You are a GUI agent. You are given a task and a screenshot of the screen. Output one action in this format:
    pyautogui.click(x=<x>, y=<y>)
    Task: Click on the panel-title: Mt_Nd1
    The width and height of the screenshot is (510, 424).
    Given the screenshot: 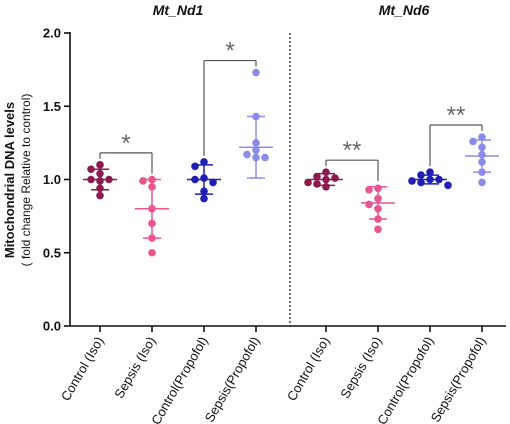 What is the action you would take?
    pyautogui.click(x=178, y=10)
    